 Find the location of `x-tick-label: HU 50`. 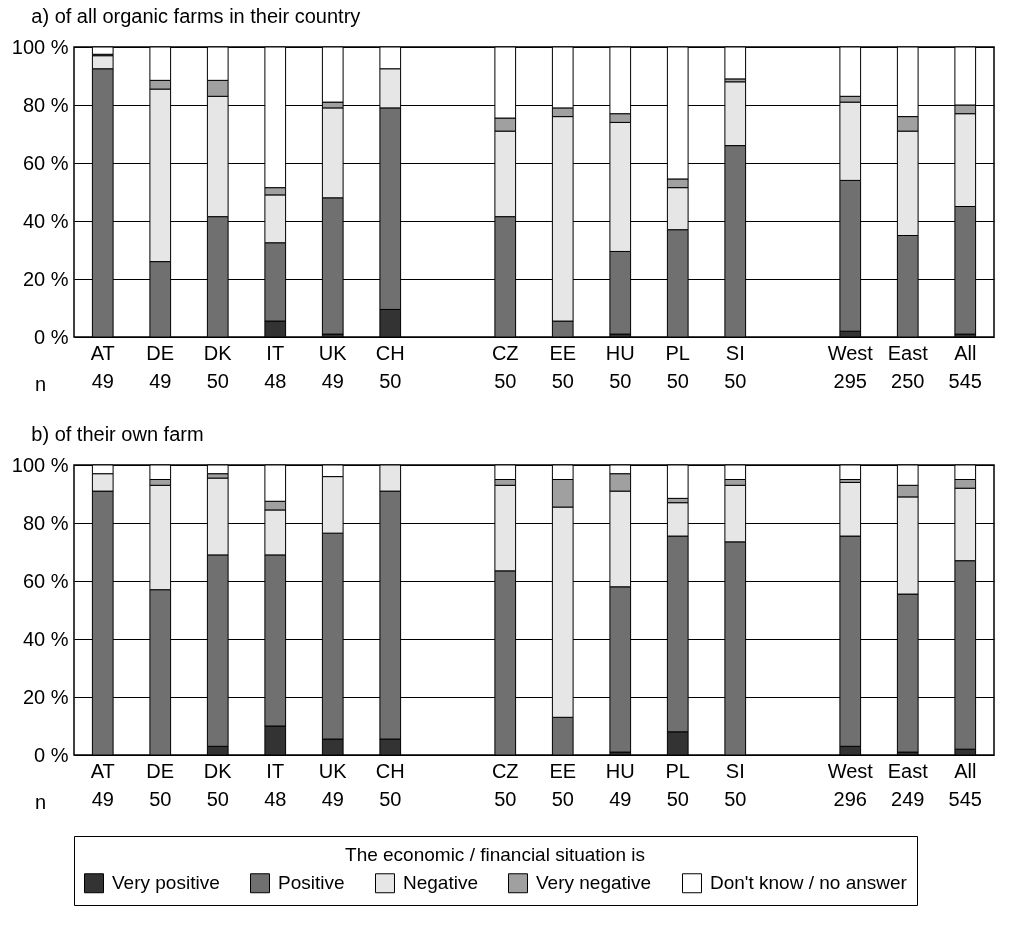

x-tick-label: HU 50 is located at coordinates (620, 366).